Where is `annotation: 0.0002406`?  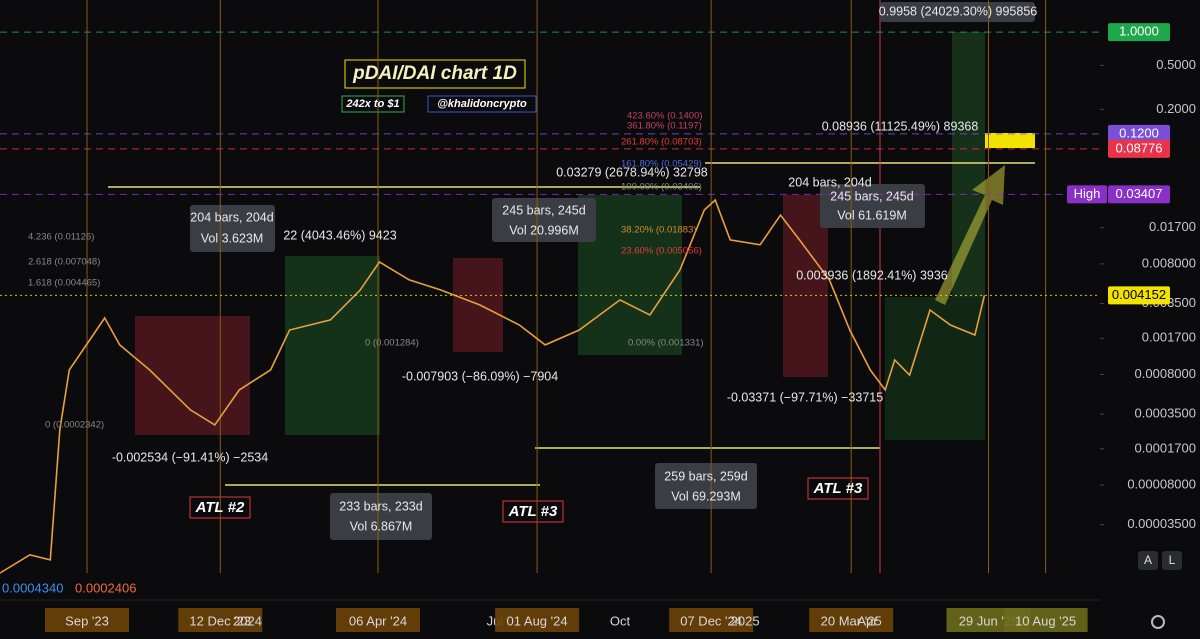
annotation: 0.0002406 is located at coordinates (105, 587).